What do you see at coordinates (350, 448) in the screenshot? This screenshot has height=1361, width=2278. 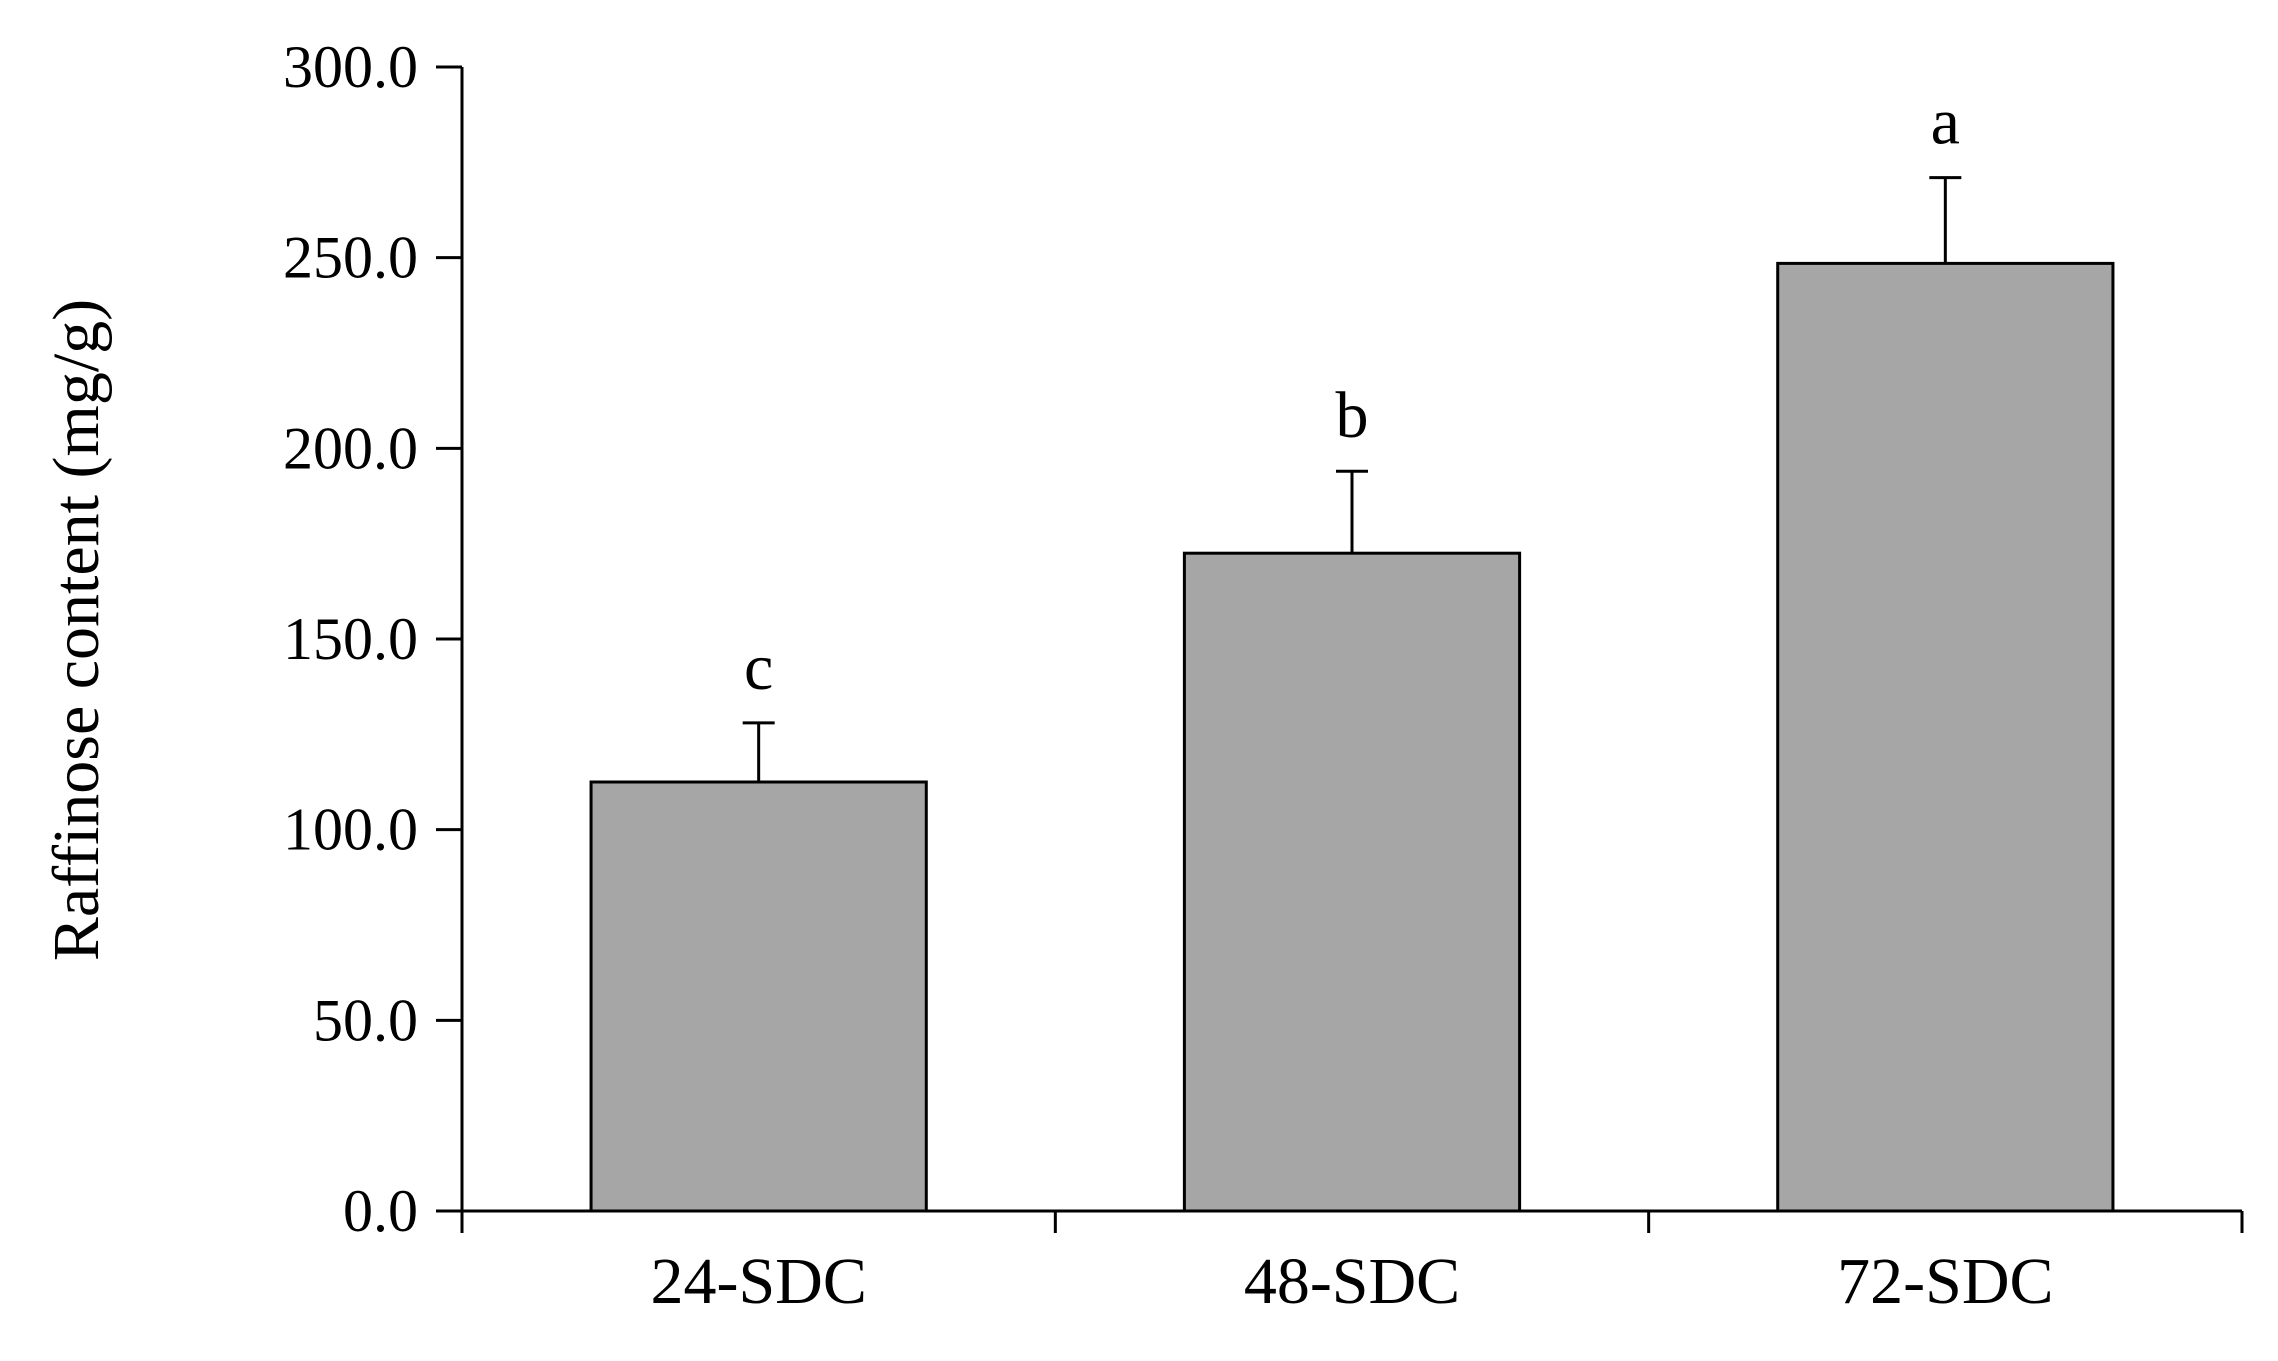 I see `y-tick-label: 200.0` at bounding box center [350, 448].